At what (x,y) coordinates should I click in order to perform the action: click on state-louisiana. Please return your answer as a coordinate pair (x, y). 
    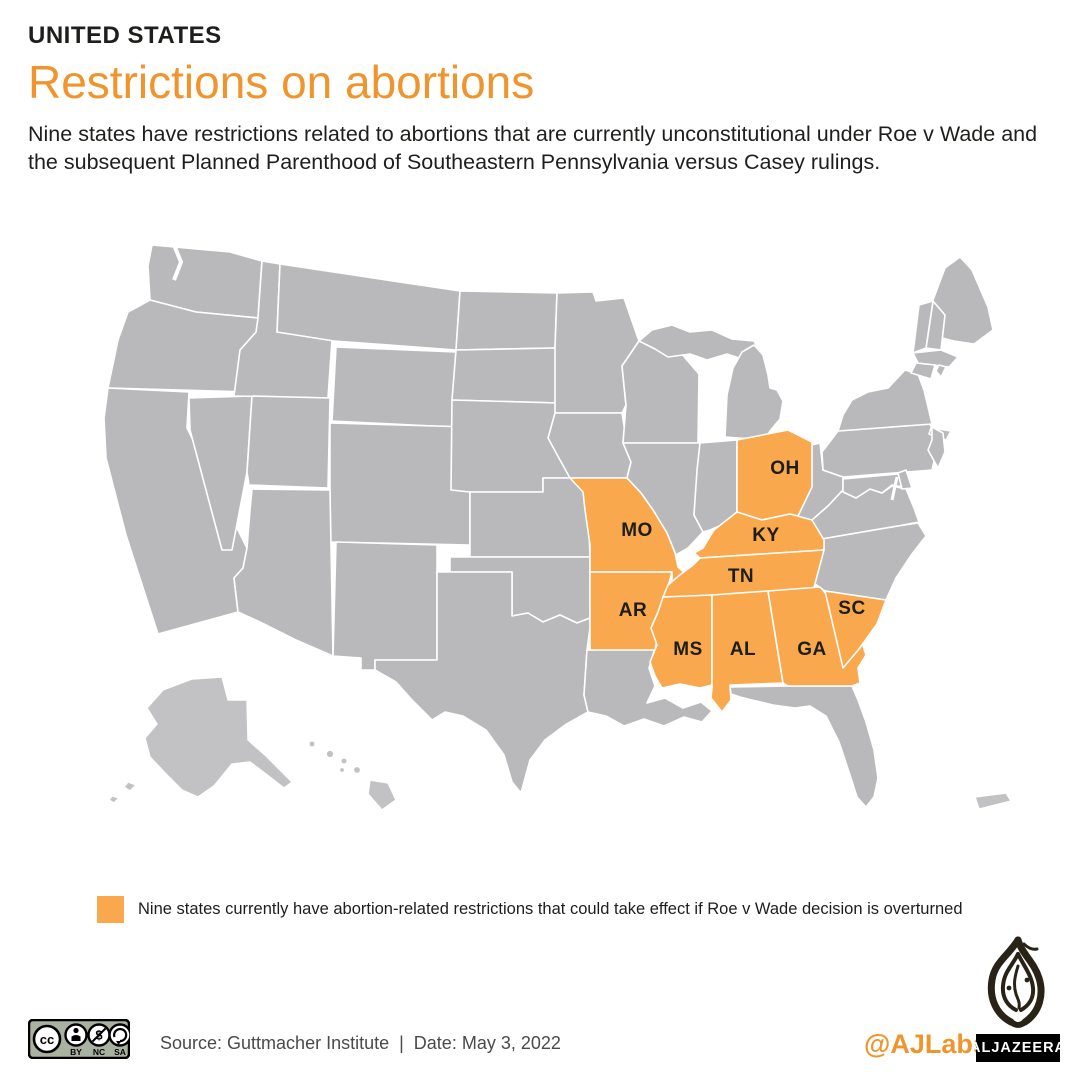
    Looking at the image, I should click on (648, 687).